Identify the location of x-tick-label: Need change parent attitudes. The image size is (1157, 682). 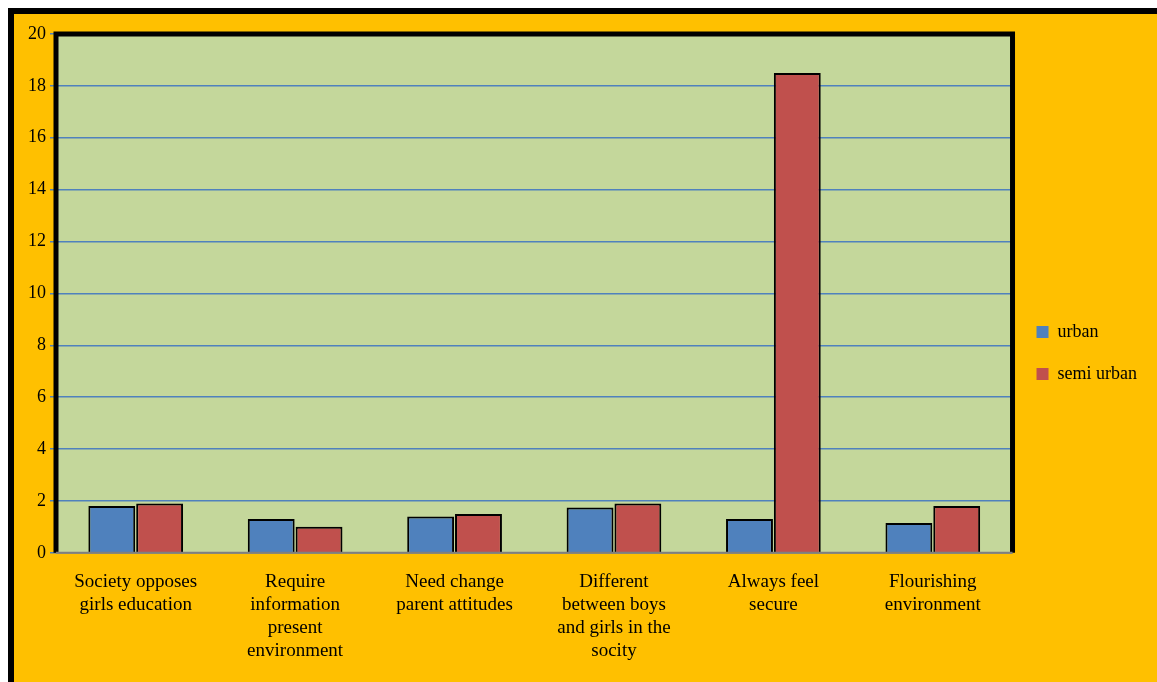
(454, 592).